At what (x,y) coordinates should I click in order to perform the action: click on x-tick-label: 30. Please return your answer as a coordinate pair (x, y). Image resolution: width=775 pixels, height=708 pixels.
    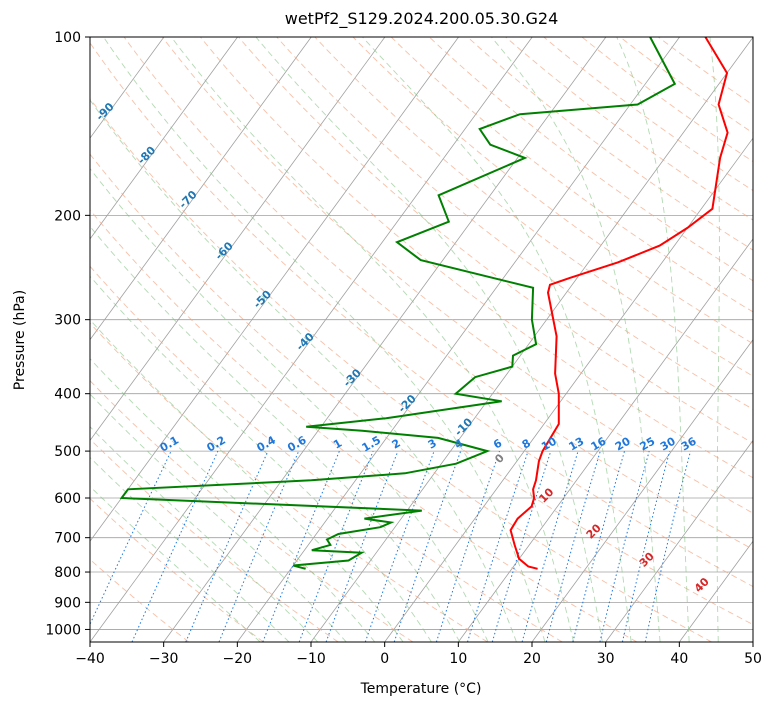
    Looking at the image, I should click on (606, 659).